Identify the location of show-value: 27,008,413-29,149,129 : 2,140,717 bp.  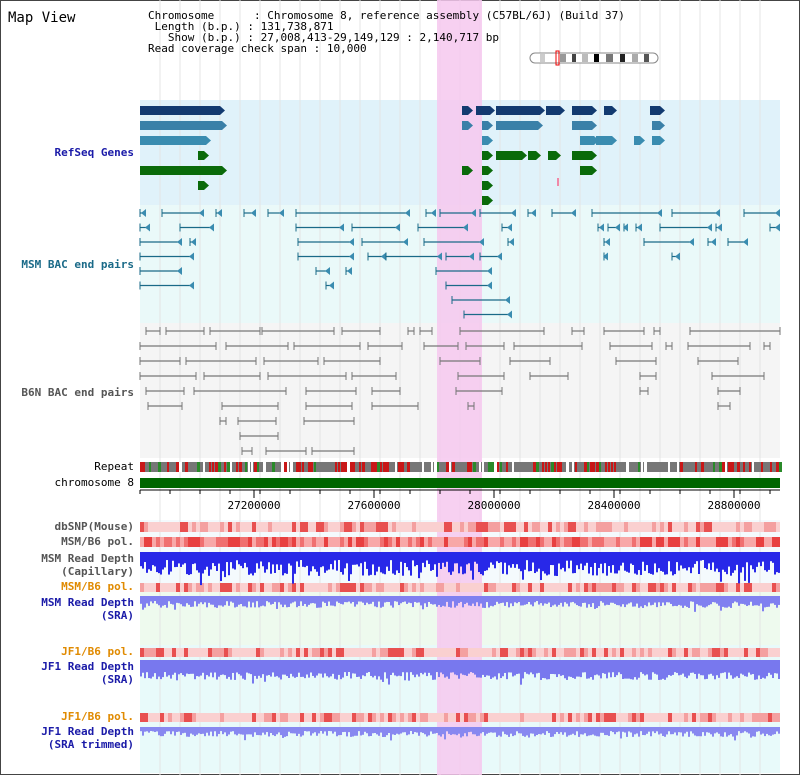
(380, 37).